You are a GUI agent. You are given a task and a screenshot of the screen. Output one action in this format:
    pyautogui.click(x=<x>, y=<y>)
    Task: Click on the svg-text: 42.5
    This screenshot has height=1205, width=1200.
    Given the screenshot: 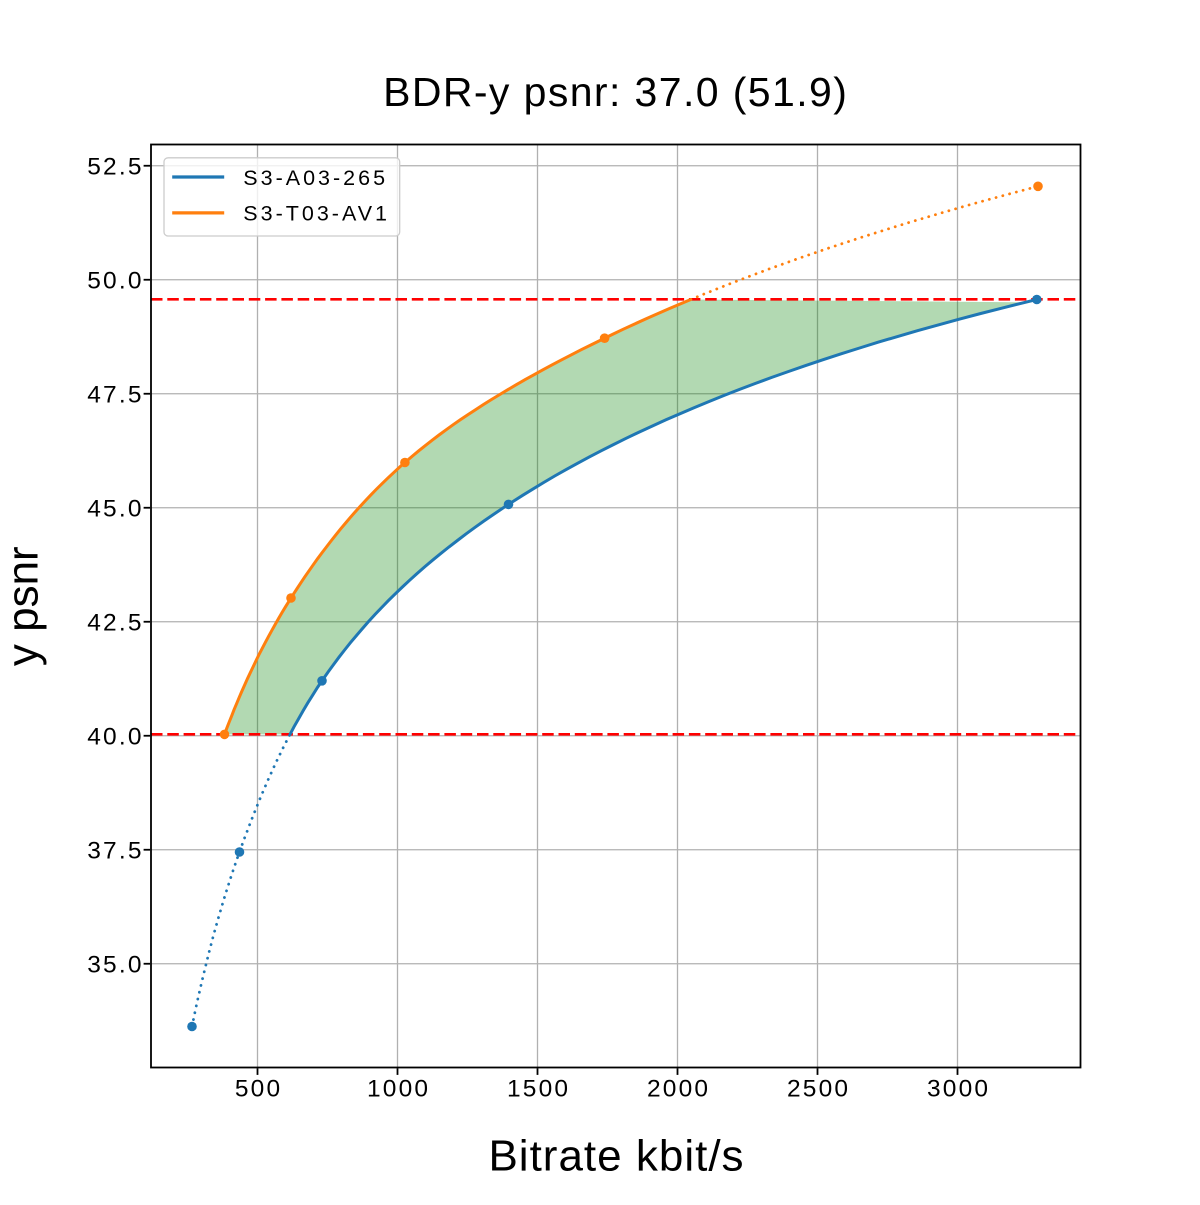 What is the action you would take?
    pyautogui.click(x=115, y=623)
    